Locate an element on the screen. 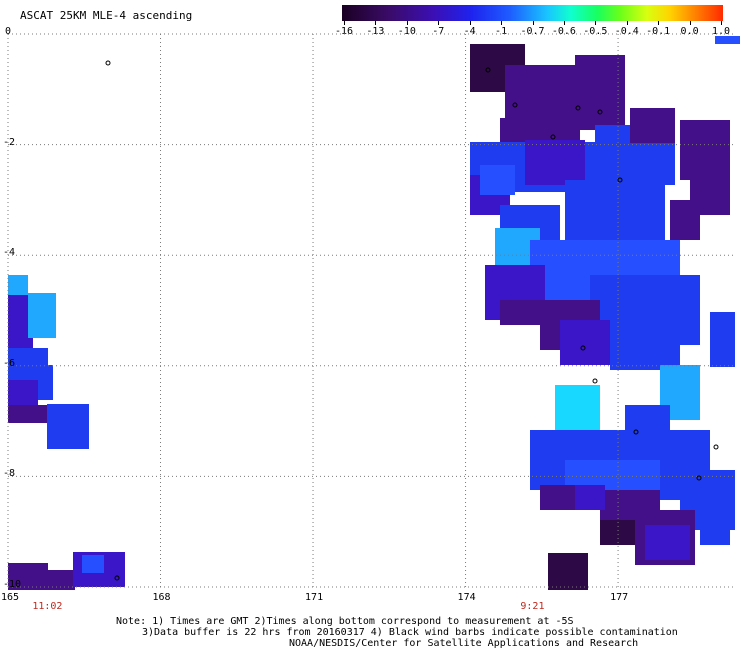 This screenshot has height=650, width=740. colorbar is located at coordinates (532, 13).